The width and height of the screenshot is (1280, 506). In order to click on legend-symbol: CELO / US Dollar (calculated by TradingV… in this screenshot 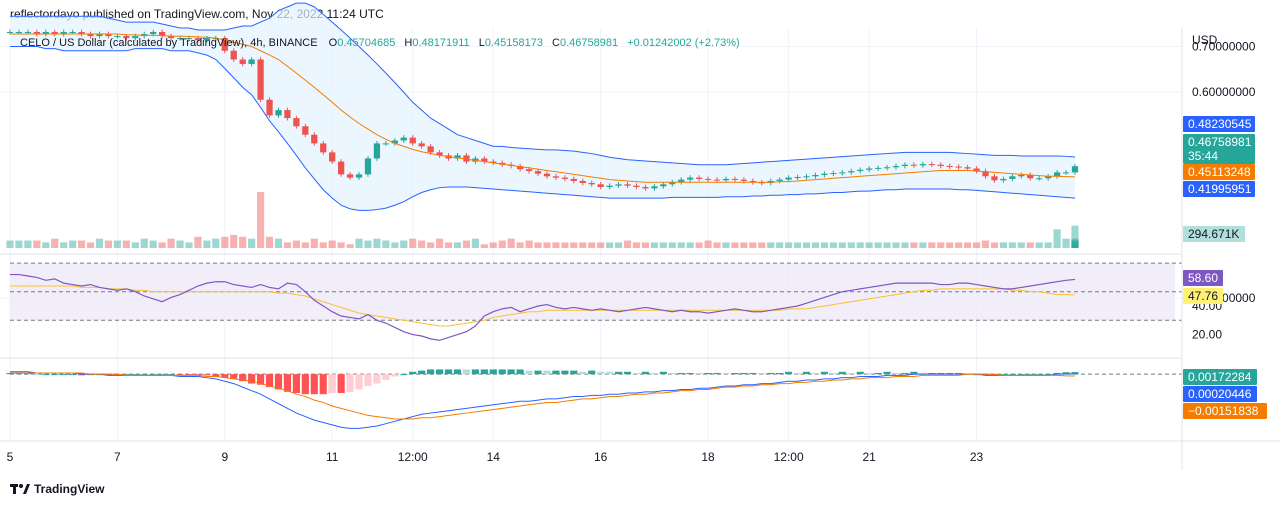, I will do `click(380, 43)`.